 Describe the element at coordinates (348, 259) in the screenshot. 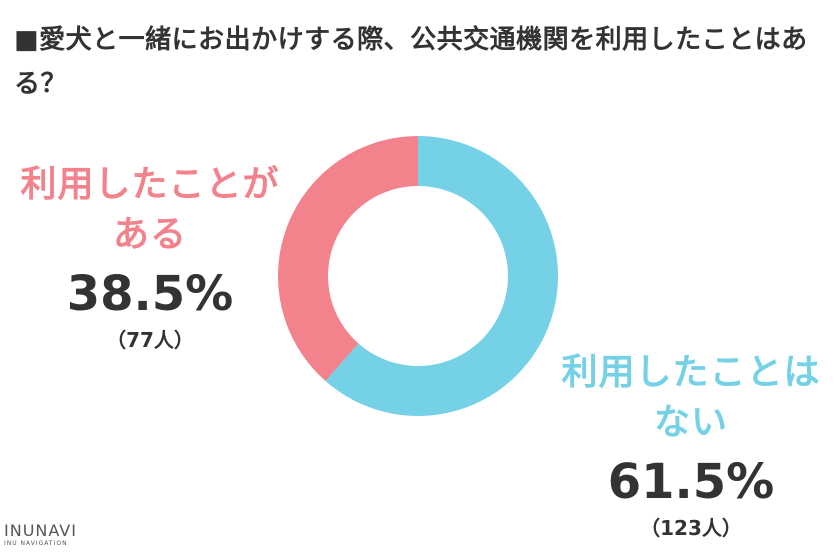

I see `slice-used` at that location.